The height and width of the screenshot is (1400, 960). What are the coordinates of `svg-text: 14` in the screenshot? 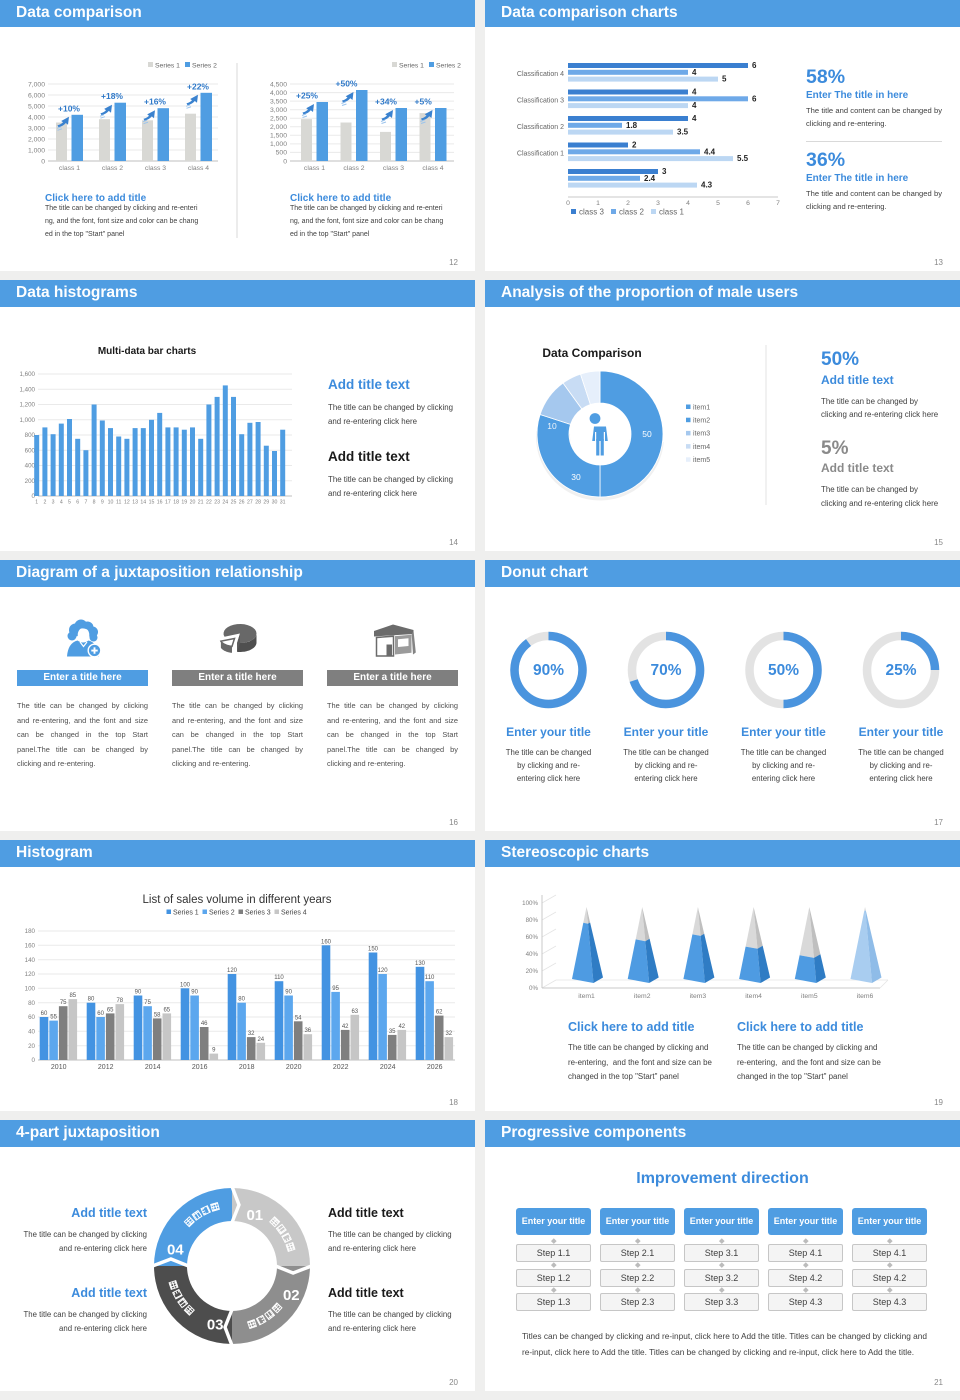 It's located at (143, 503).